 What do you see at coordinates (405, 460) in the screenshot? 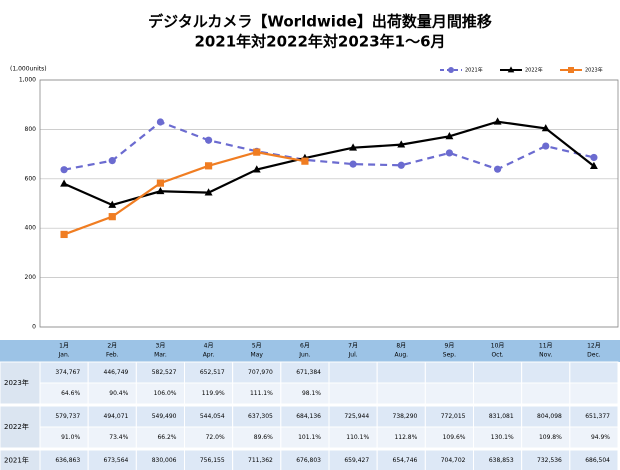
I see `table-cell: 654,746` at bounding box center [405, 460].